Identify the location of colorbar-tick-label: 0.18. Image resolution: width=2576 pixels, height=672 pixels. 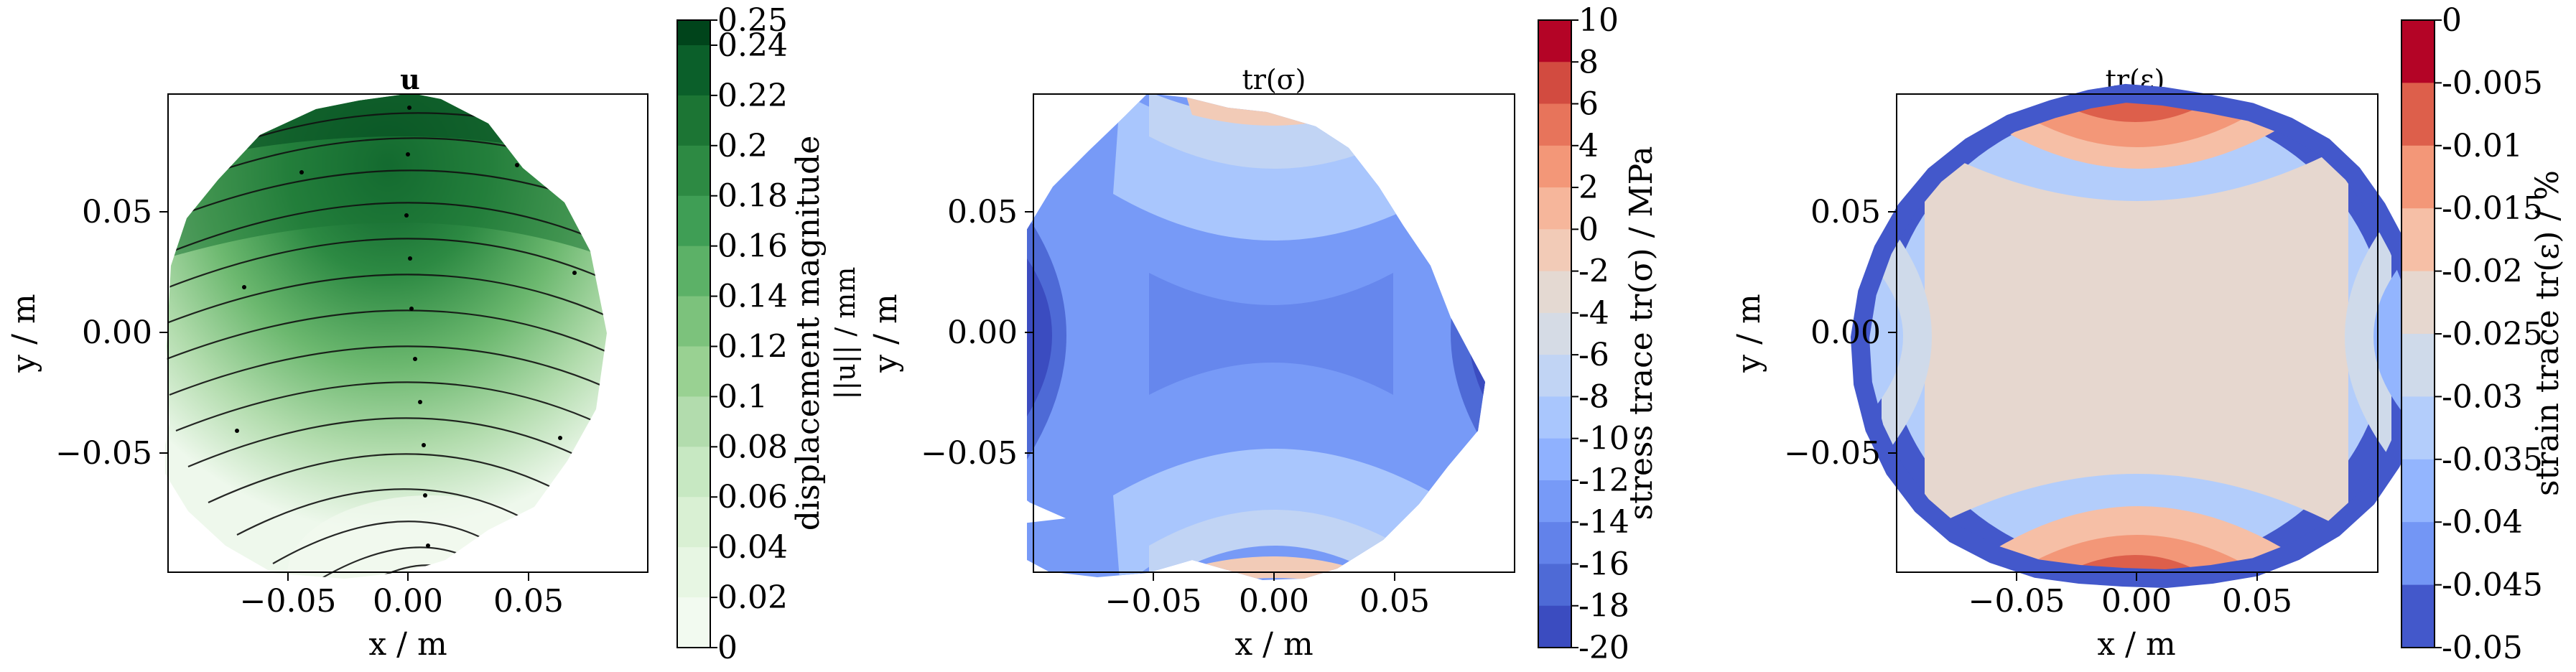
(753, 196).